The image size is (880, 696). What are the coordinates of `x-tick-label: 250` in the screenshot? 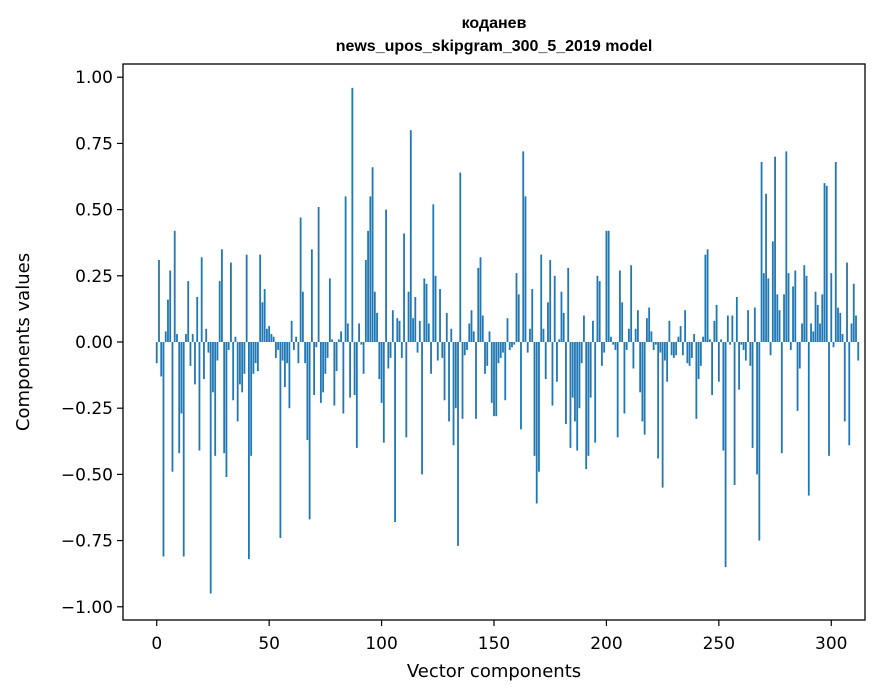 It's located at (719, 644).